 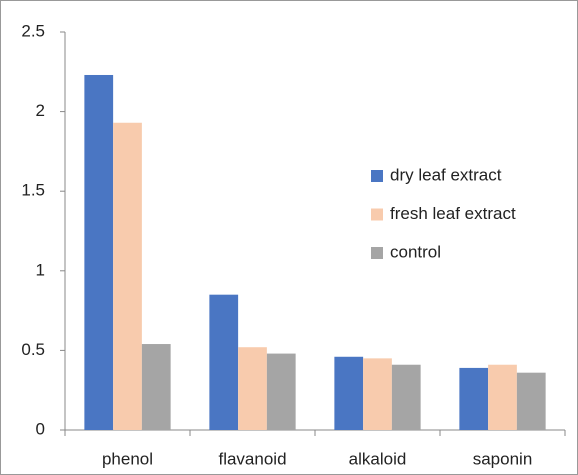 I want to click on x-tick-label: phenol, so click(x=127, y=458).